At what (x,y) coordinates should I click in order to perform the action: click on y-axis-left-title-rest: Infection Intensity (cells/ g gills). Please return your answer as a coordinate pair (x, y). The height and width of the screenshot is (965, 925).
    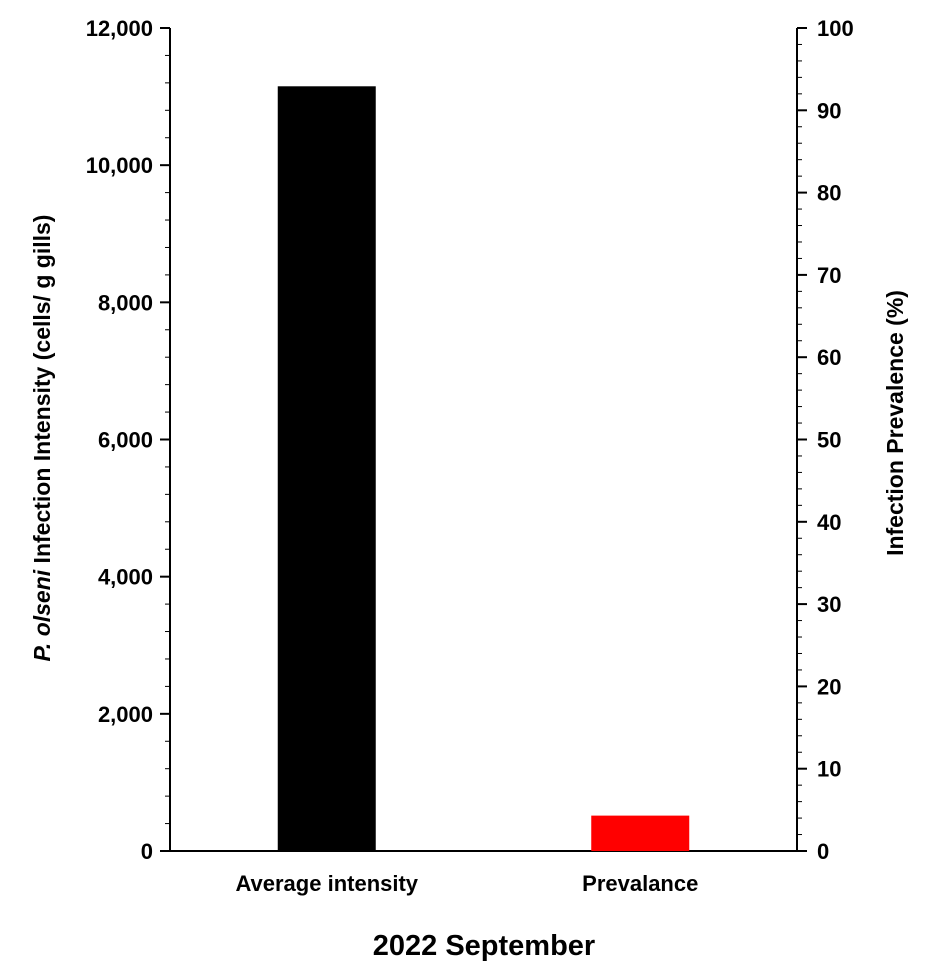
    Looking at the image, I should click on (42, 392).